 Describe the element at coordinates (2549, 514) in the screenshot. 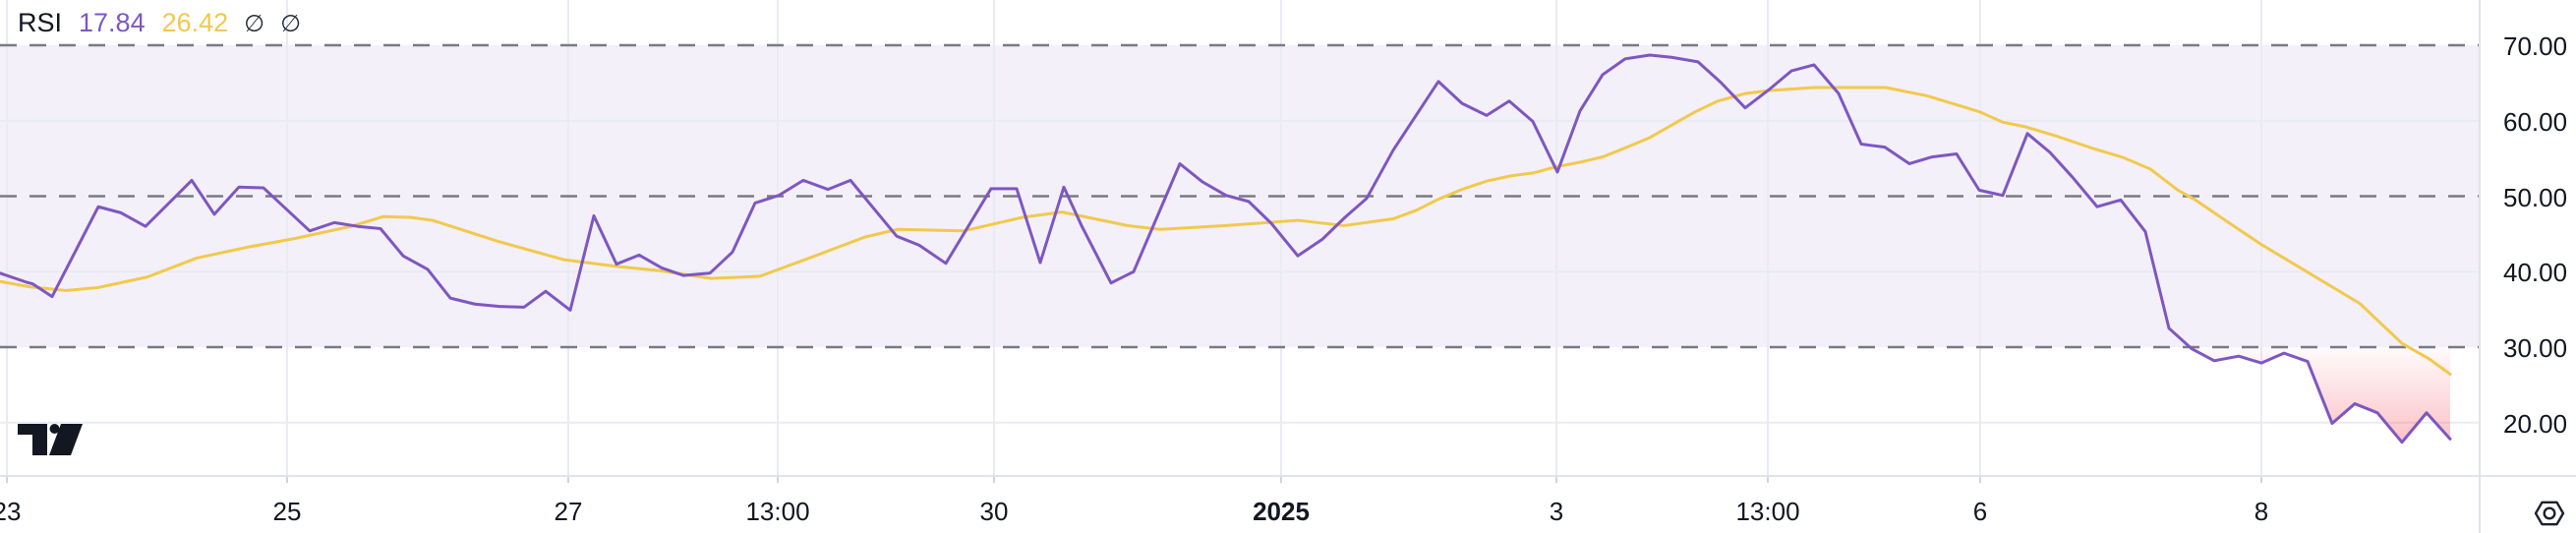

I see `gear-icon` at that location.